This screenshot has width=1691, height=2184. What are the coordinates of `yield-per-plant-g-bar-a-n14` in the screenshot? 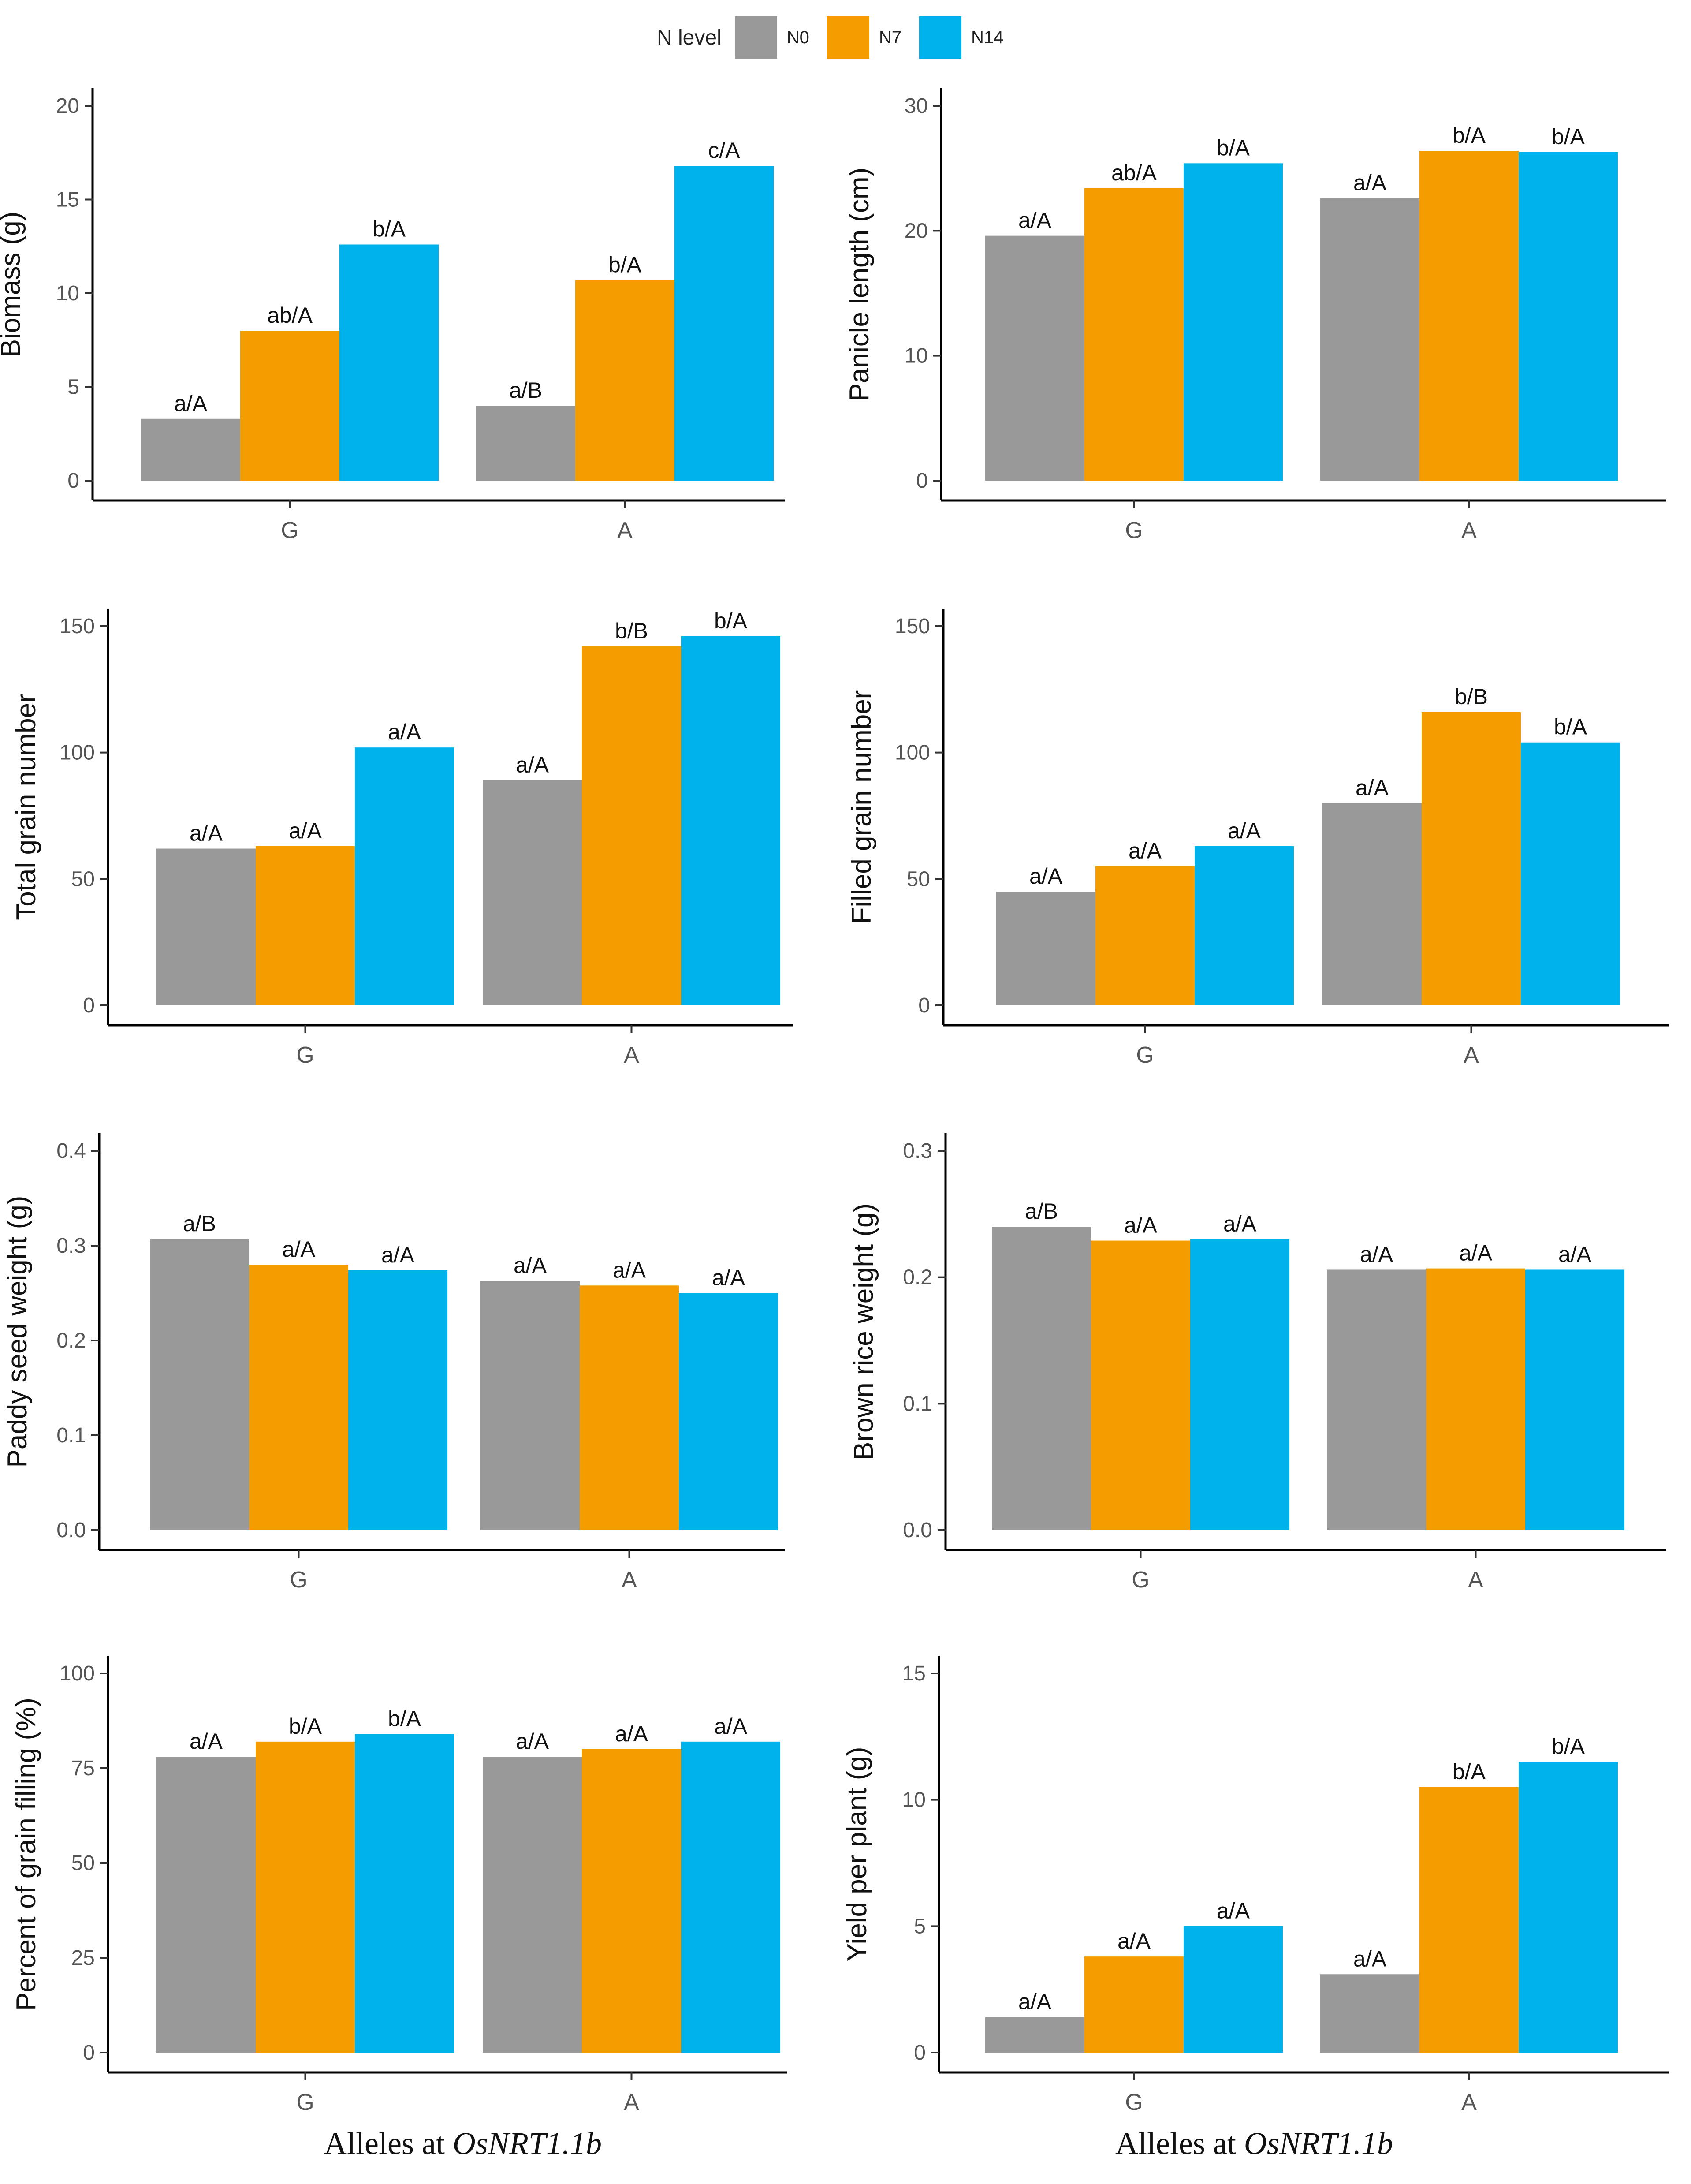 It's located at (1568, 1907).